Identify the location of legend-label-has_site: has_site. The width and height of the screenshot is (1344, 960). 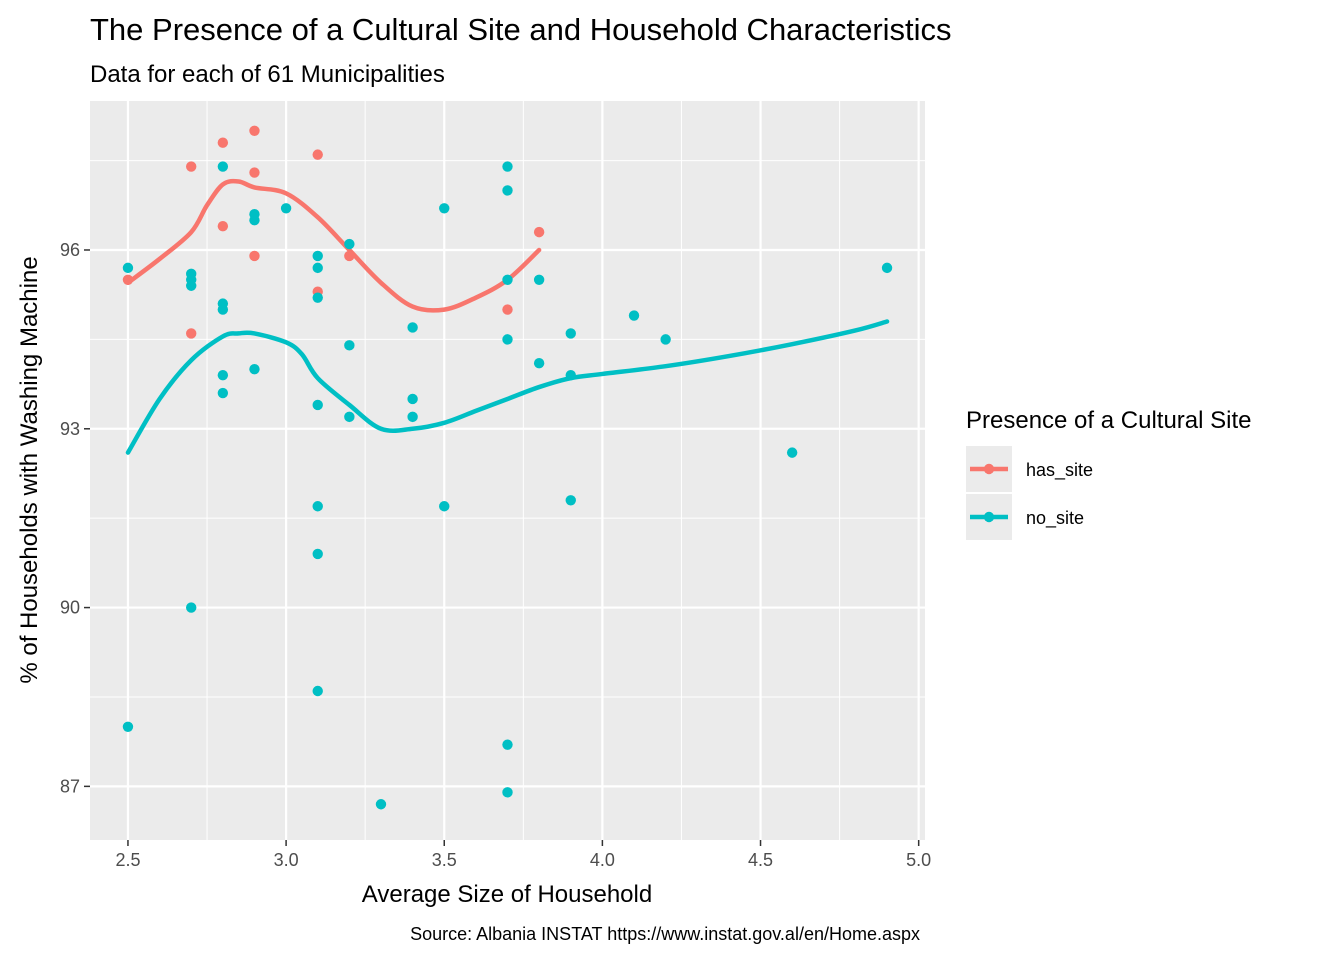
(1059, 470).